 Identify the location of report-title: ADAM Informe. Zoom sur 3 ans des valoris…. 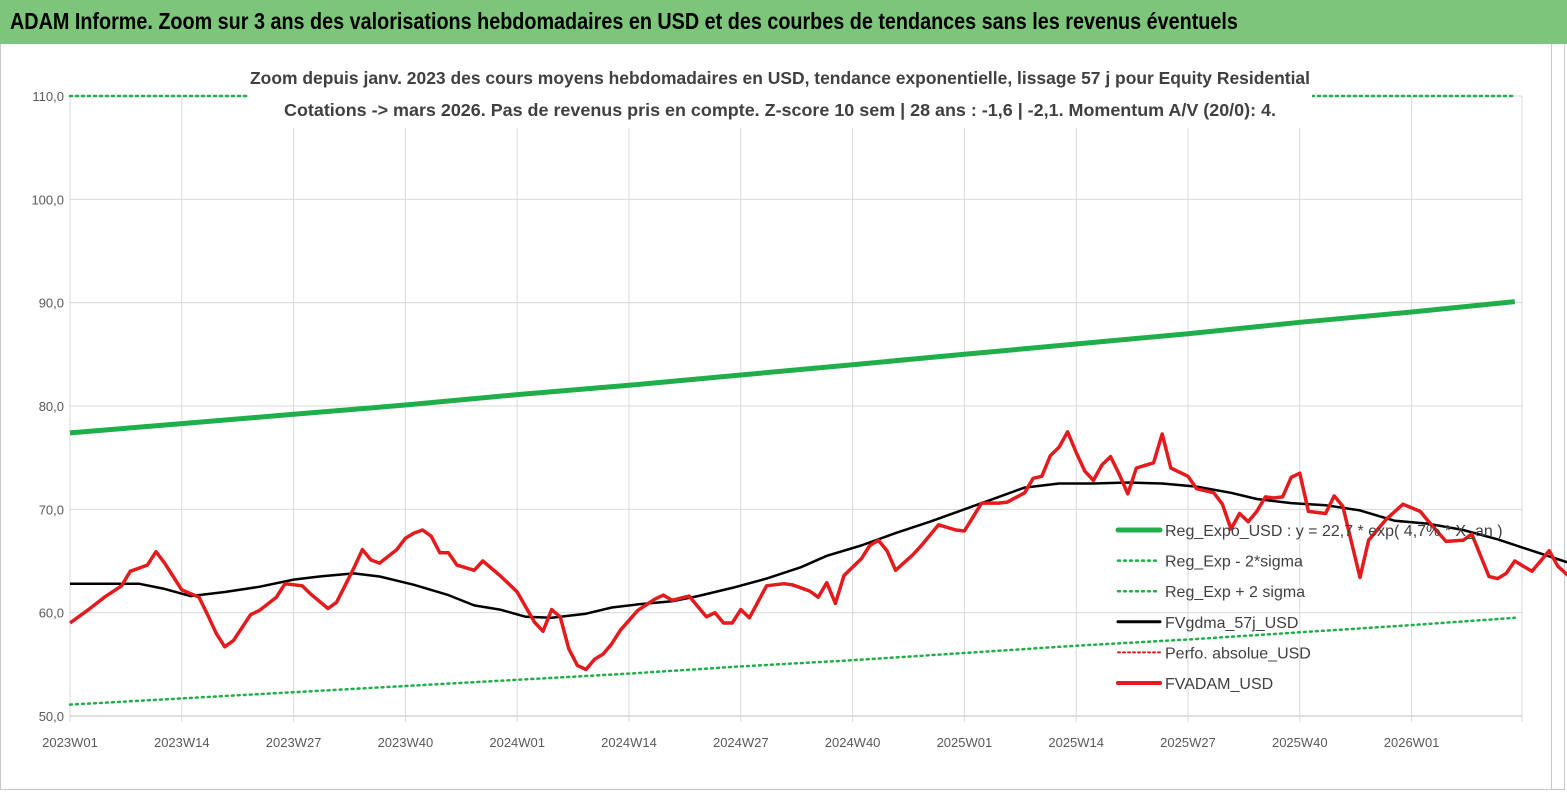
(624, 21).